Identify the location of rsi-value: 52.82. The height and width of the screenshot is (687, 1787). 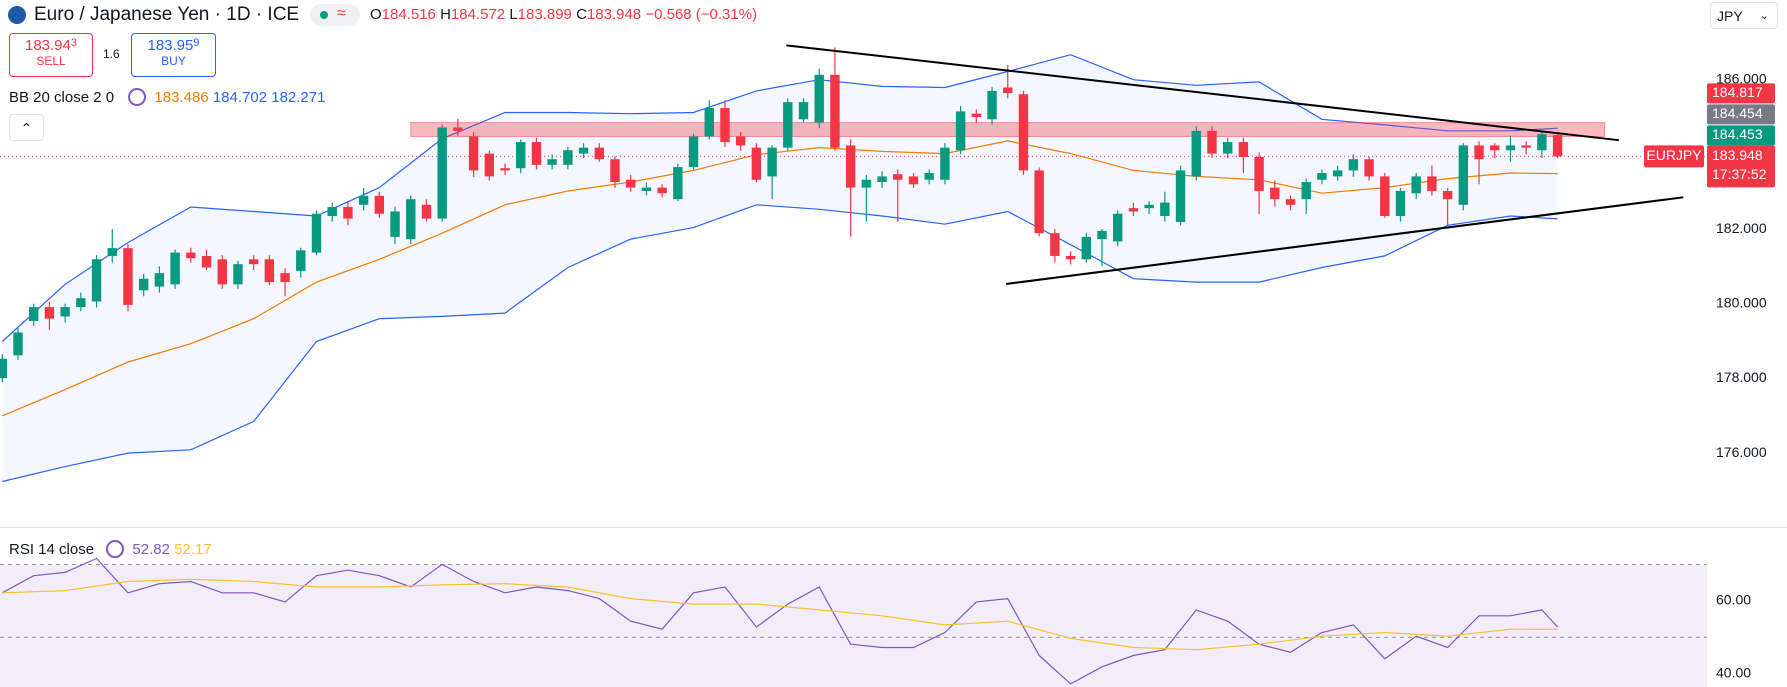
(151, 549).